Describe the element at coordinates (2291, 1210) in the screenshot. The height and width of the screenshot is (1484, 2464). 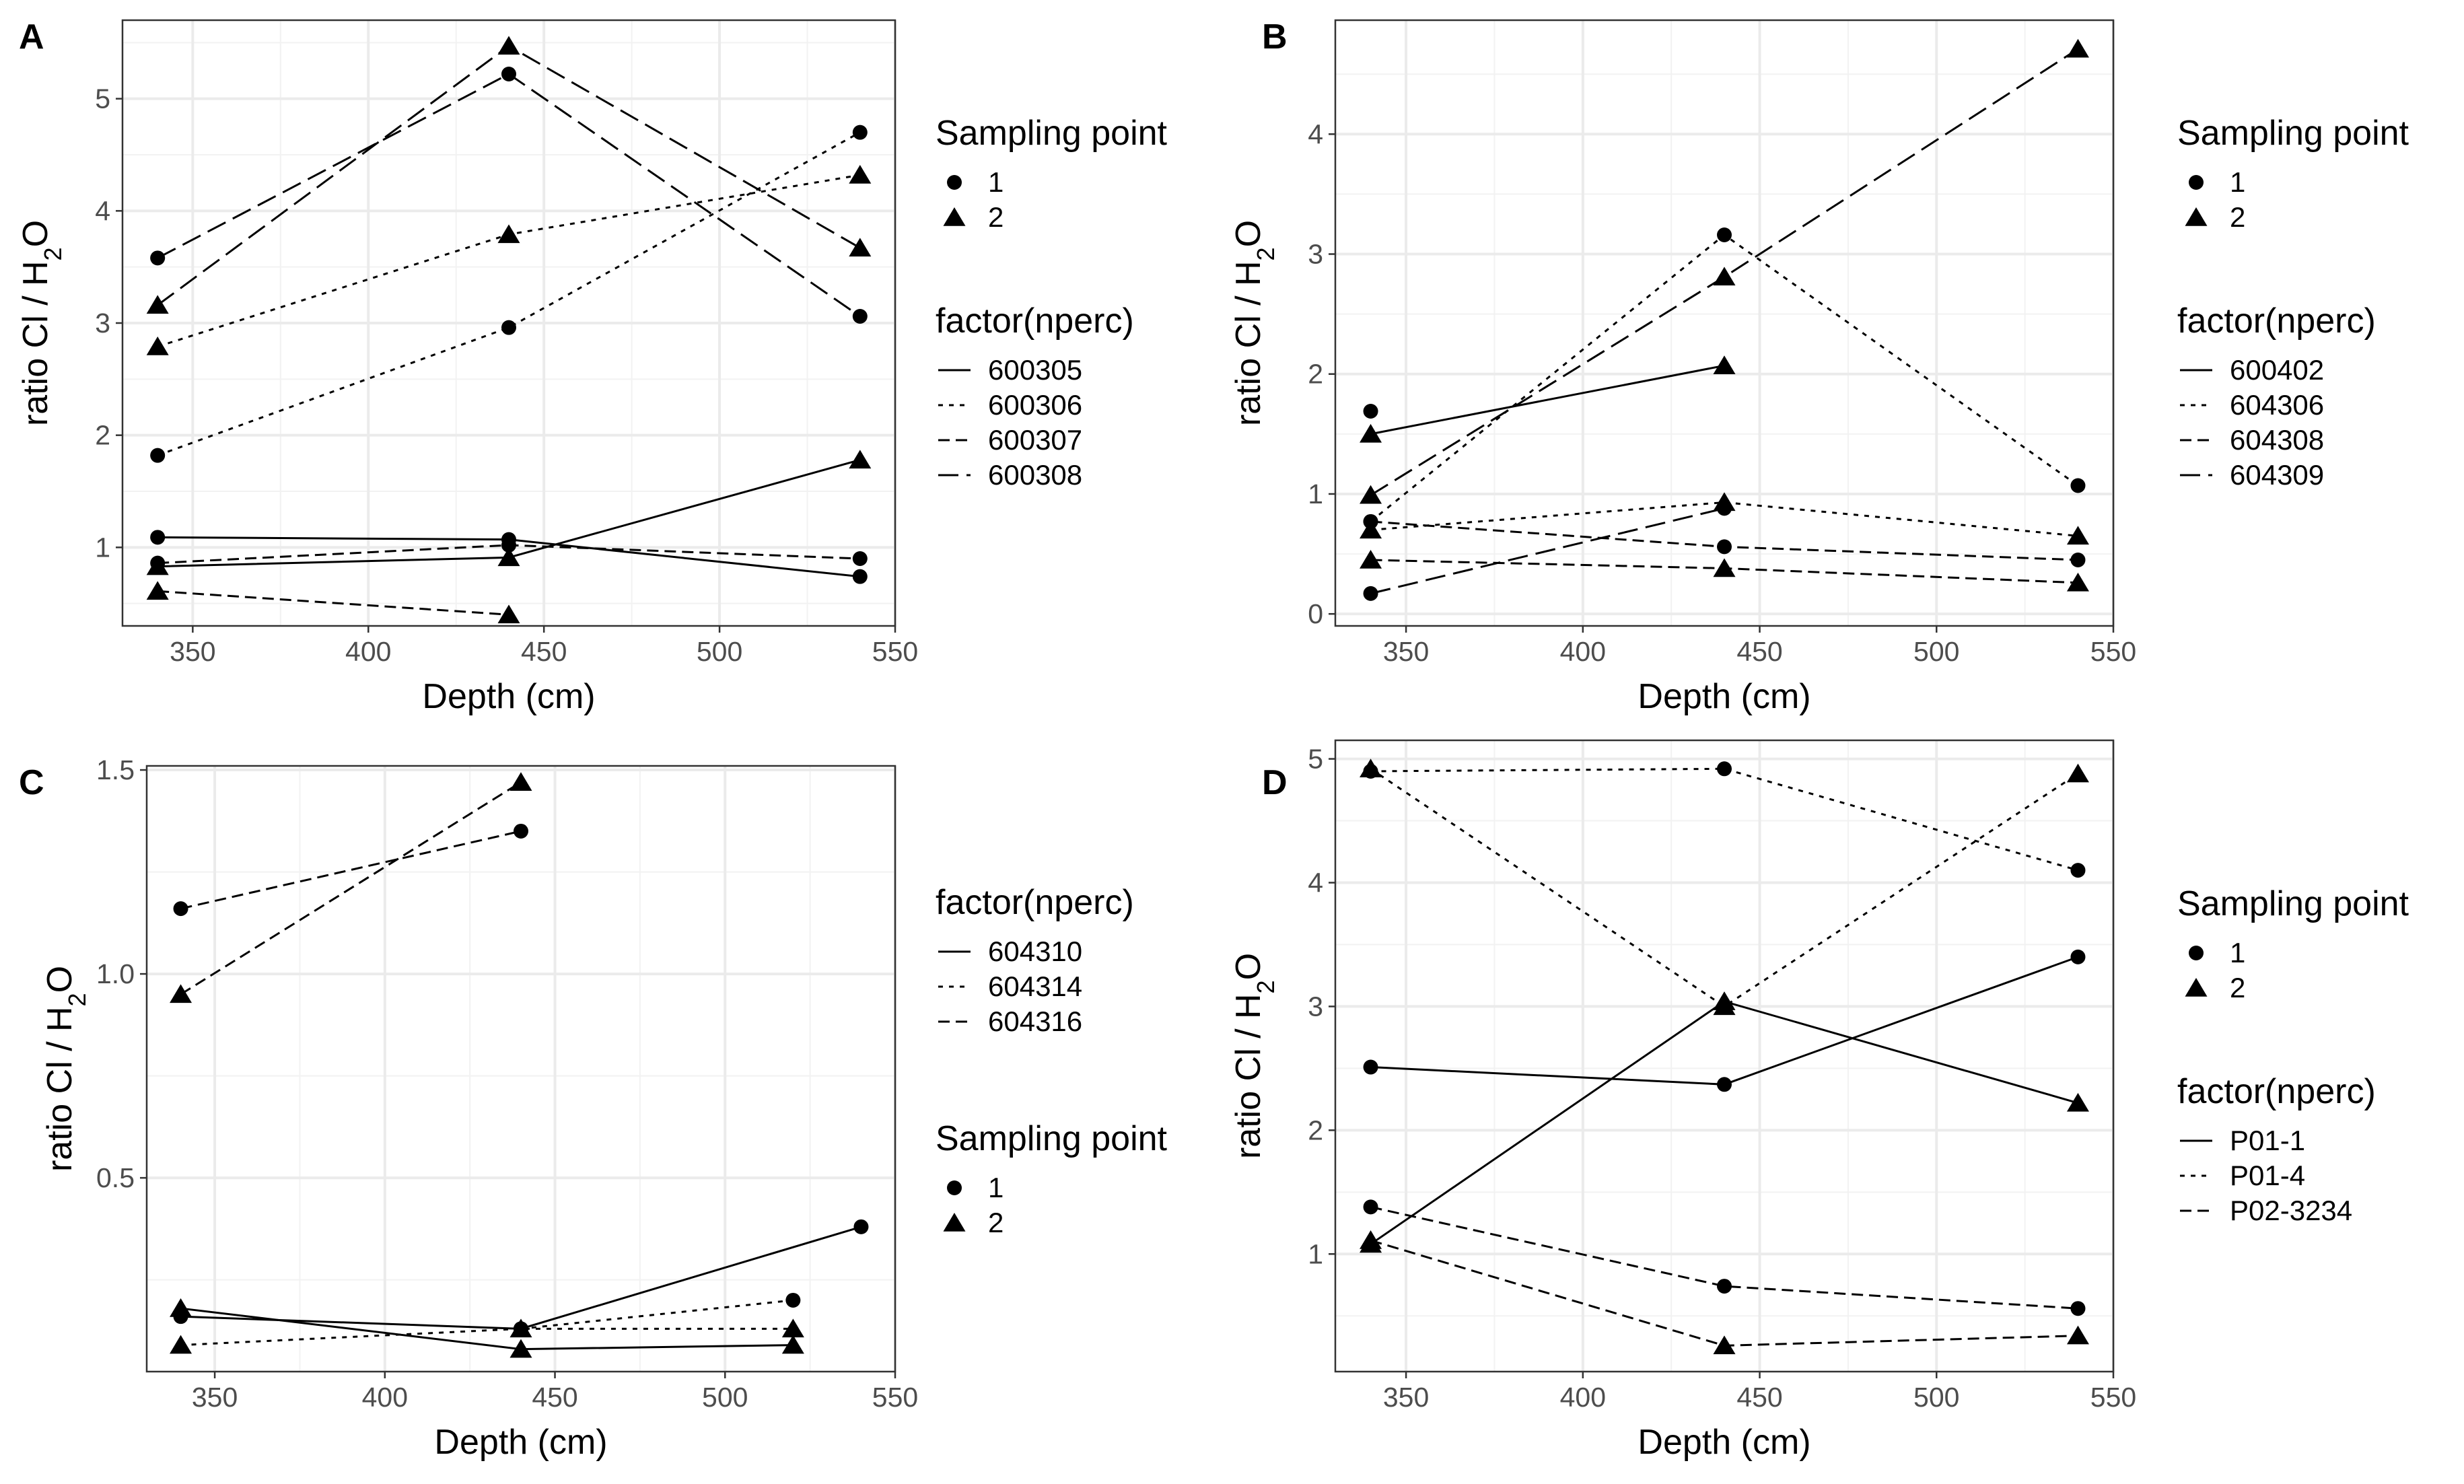
I see `legend-label: P02-3234` at that location.